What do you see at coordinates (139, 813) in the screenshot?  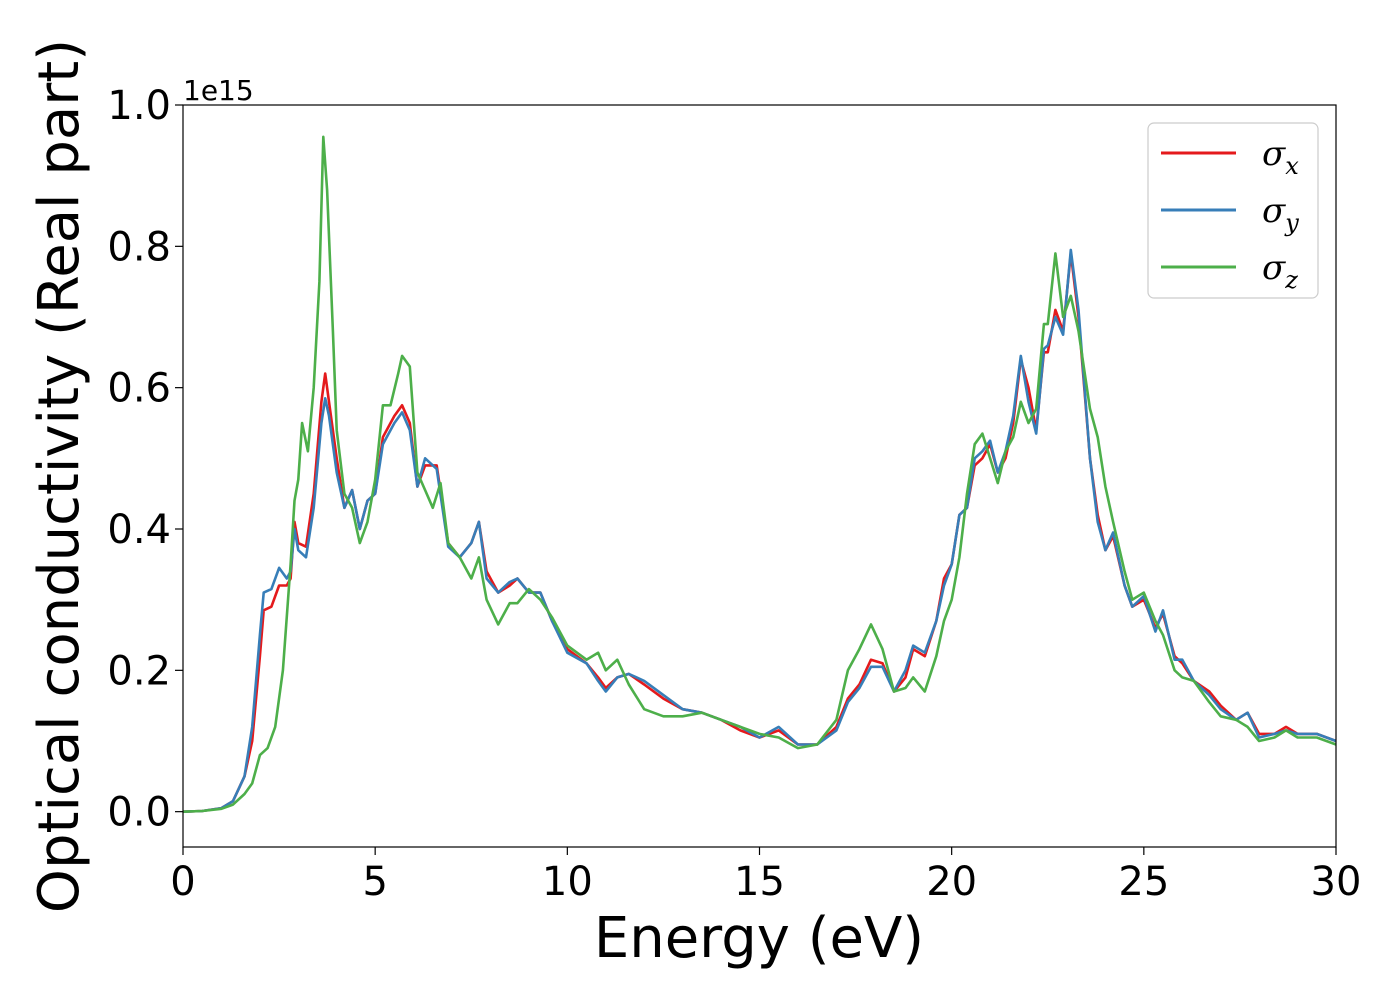 I see `y-tick-label: 0.0` at bounding box center [139, 813].